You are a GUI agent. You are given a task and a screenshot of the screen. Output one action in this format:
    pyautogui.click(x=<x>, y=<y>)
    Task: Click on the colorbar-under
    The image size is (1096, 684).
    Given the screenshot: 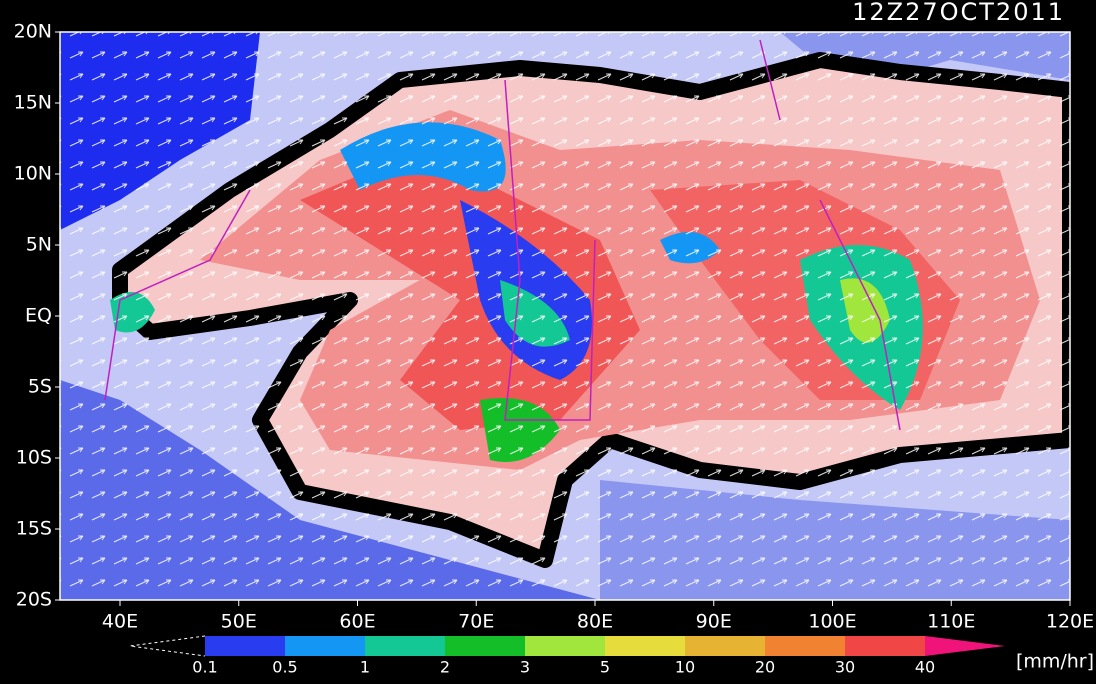 What is the action you would take?
    pyautogui.click(x=167, y=646)
    